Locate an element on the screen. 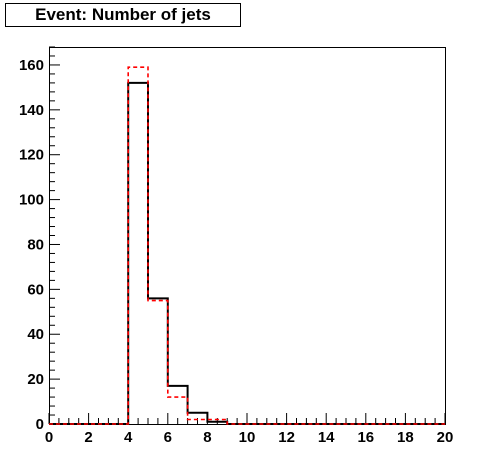 The height and width of the screenshot is (472, 496). y-tick-label: 120 is located at coordinates (31, 155).